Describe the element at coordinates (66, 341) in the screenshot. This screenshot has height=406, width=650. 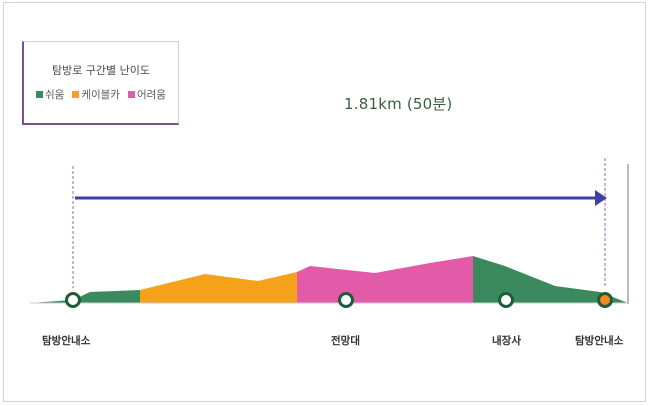
I see `stop-label-start: 탐방안내소` at that location.